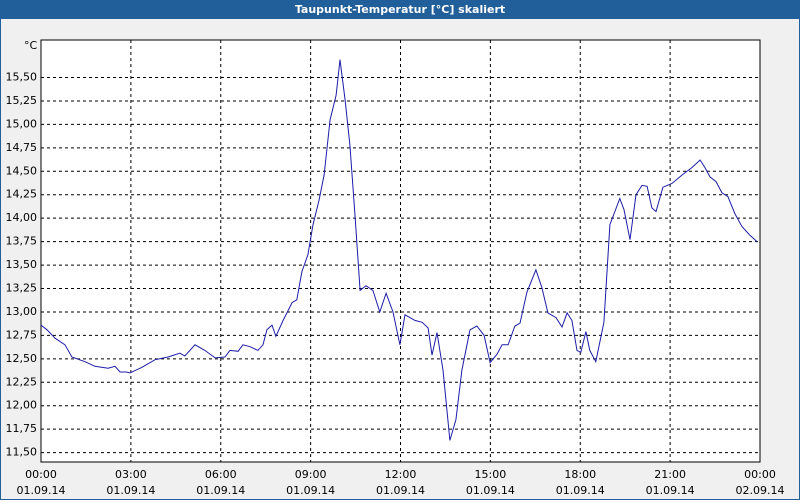  I want to click on x-tick-label: 03:00, so click(131, 474).